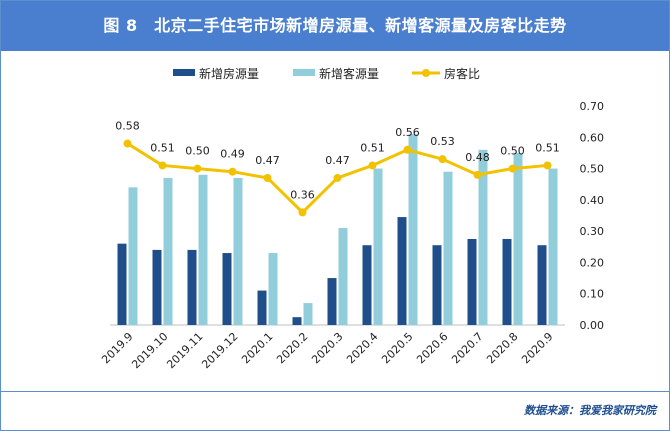  I want to click on legend-swatch-customers, so click(304, 72).